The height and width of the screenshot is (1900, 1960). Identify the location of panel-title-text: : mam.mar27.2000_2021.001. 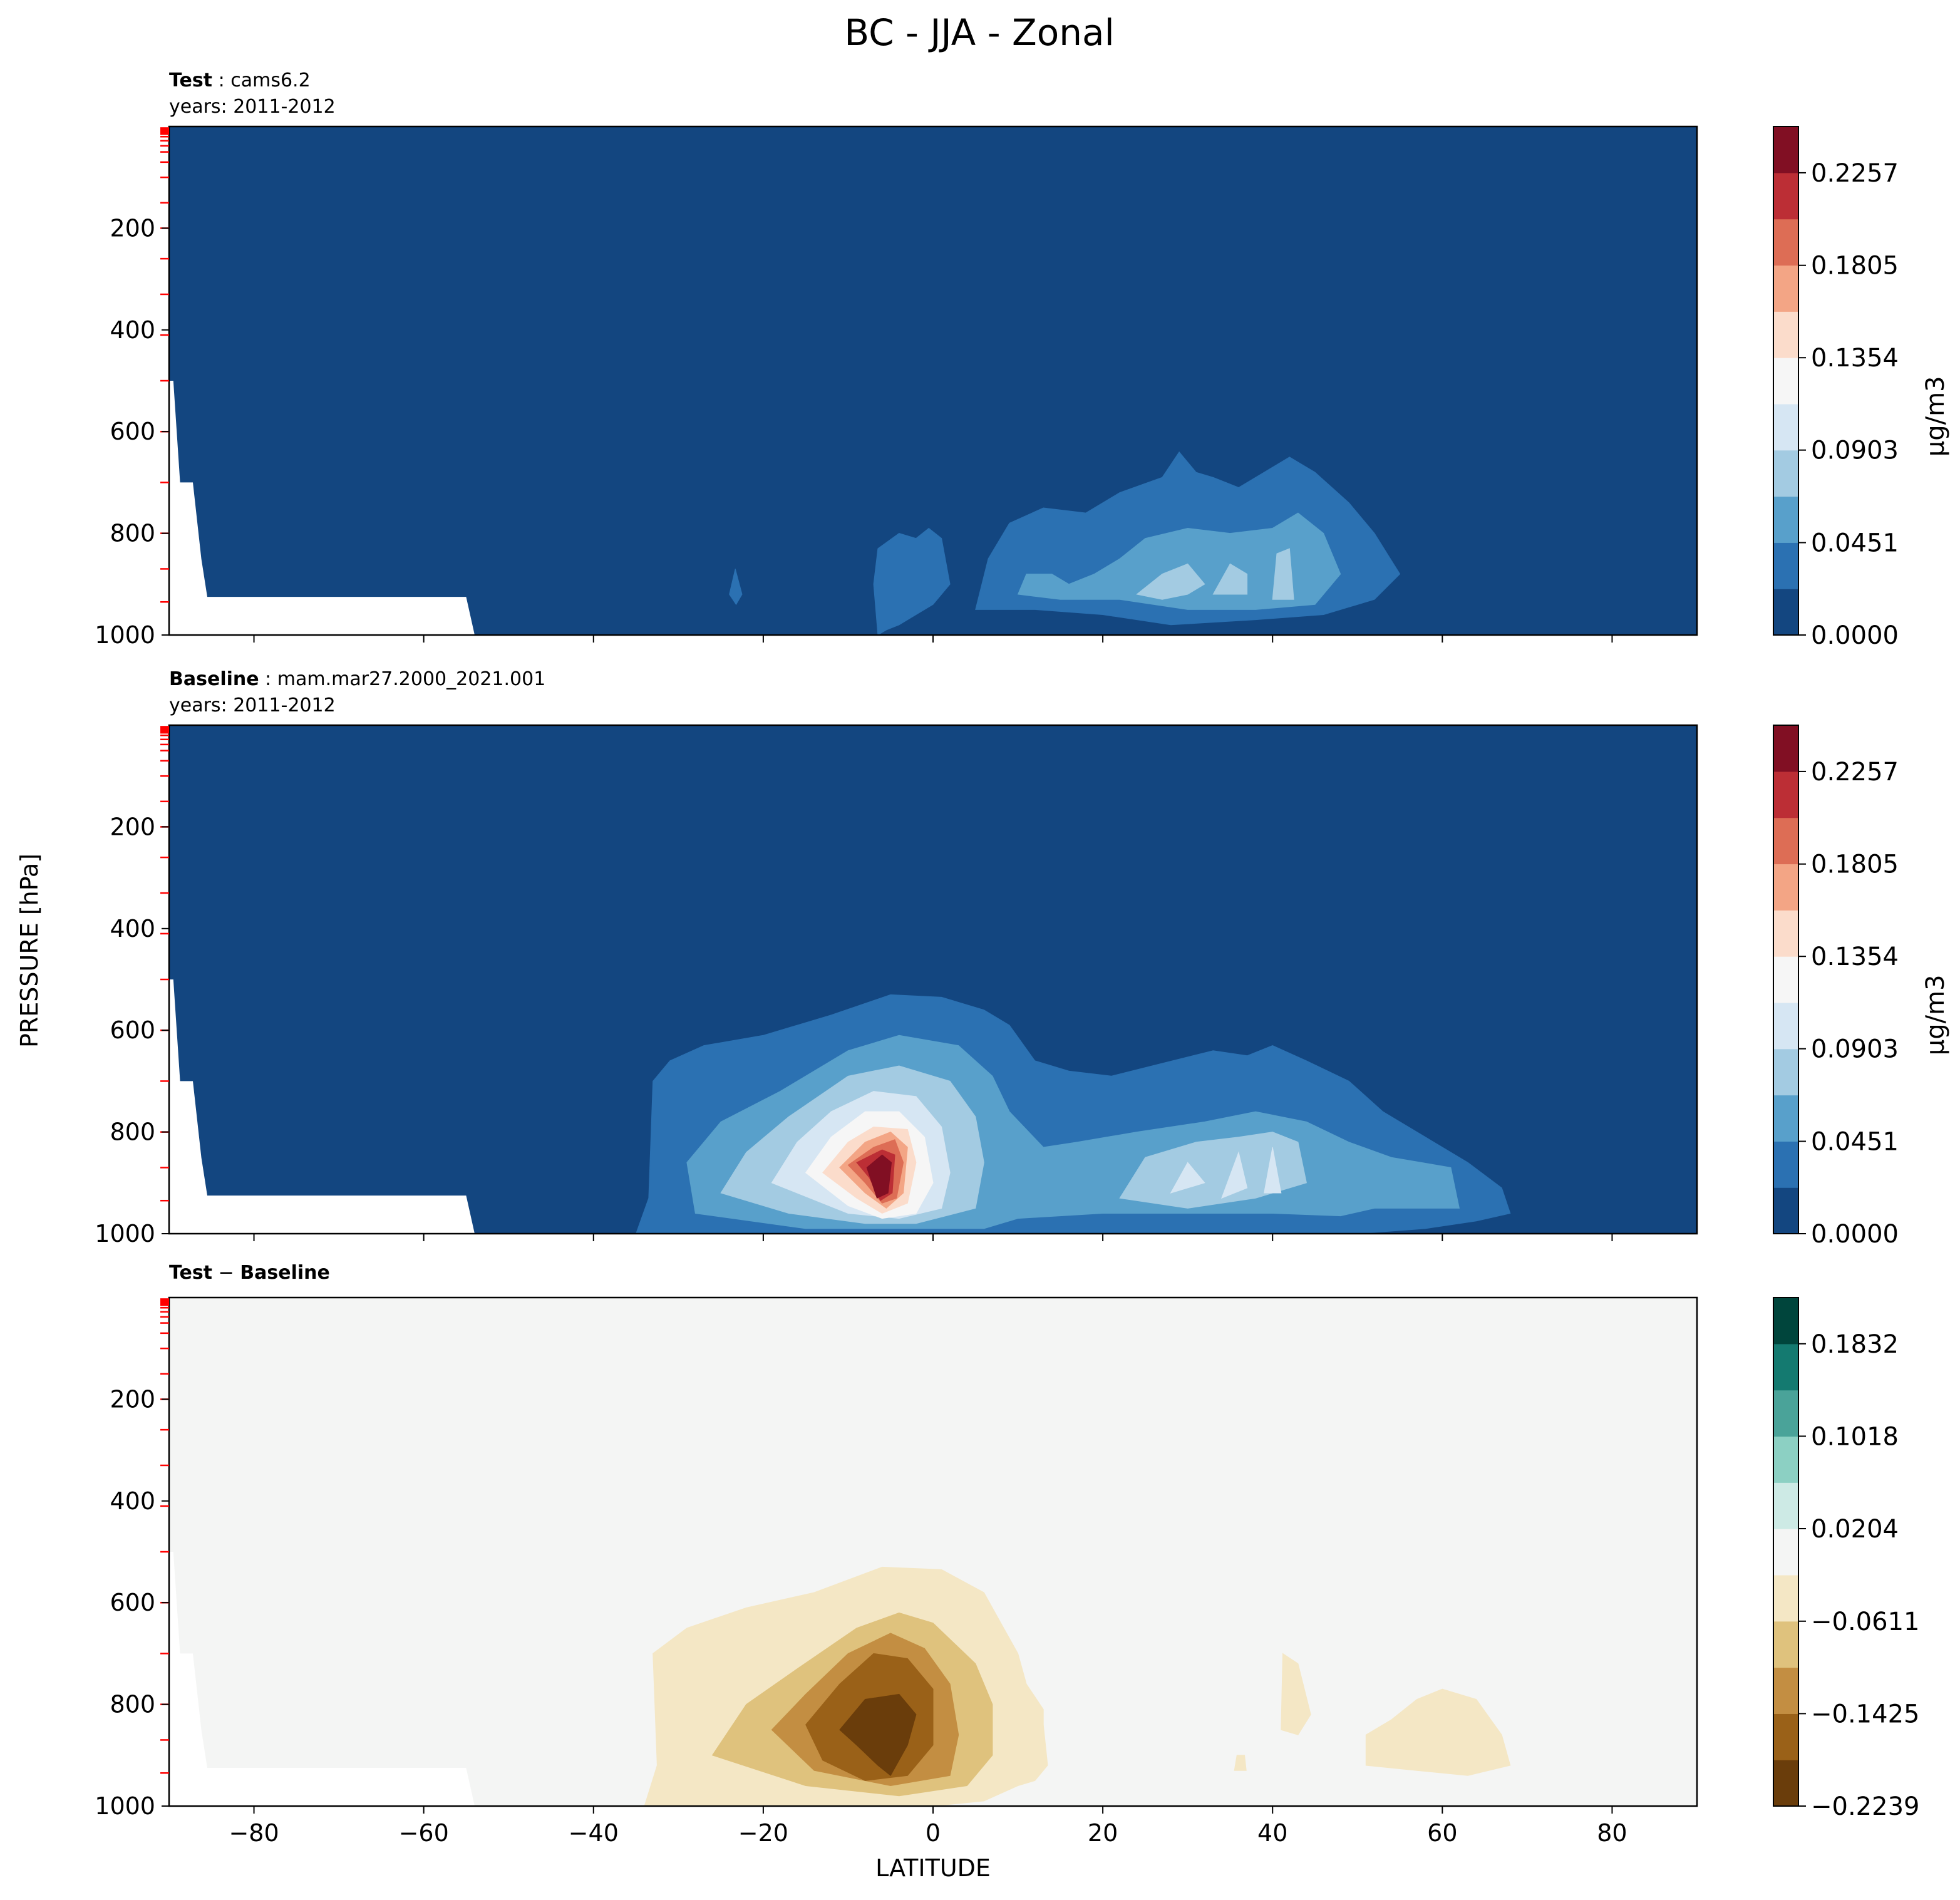
(402, 679).